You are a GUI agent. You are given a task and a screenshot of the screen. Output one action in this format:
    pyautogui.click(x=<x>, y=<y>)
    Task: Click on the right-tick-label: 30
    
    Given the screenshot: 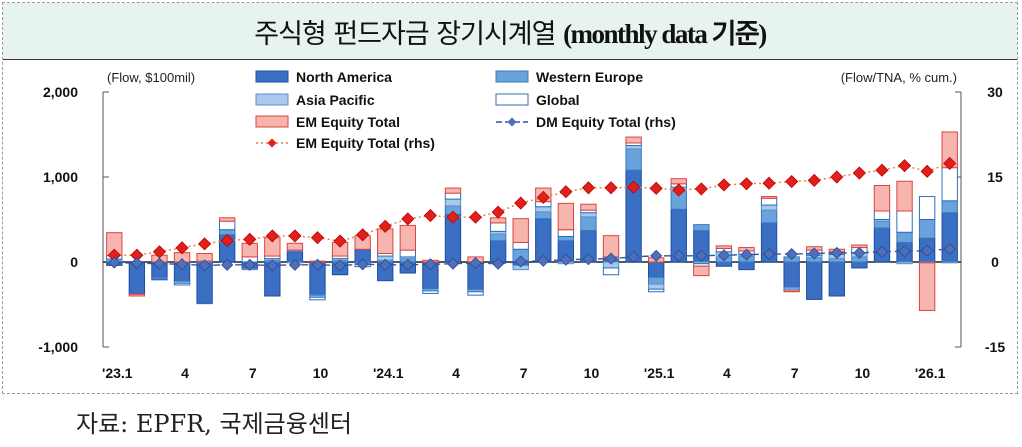 What is the action you would take?
    pyautogui.click(x=995, y=92)
    